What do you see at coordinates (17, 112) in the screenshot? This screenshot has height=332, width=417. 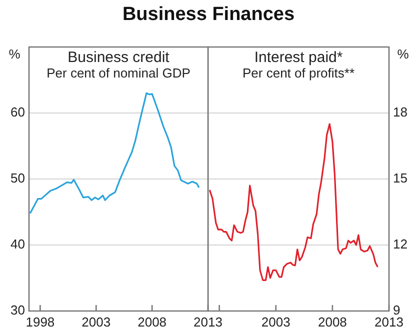 I see `y-tick-label: 60` at bounding box center [17, 112].